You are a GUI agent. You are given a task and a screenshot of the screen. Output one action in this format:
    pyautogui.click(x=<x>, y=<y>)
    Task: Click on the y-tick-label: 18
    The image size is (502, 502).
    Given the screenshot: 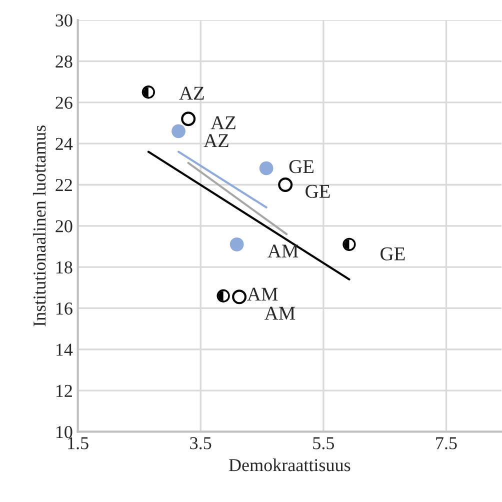 What is the action you would take?
    pyautogui.click(x=64, y=267)
    